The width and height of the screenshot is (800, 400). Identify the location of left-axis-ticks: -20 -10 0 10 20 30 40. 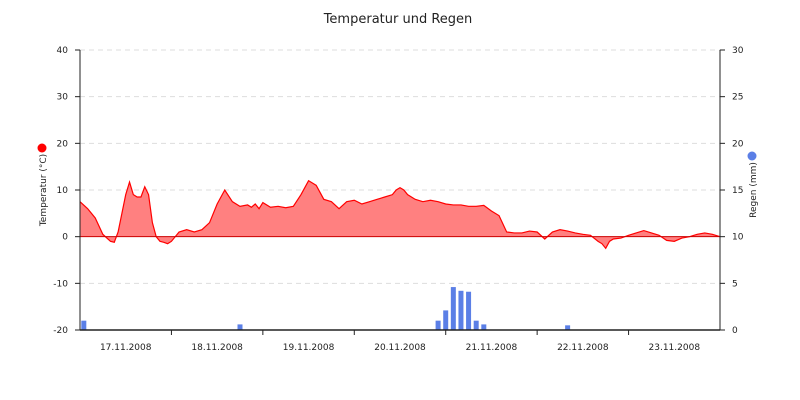
(66, 191).